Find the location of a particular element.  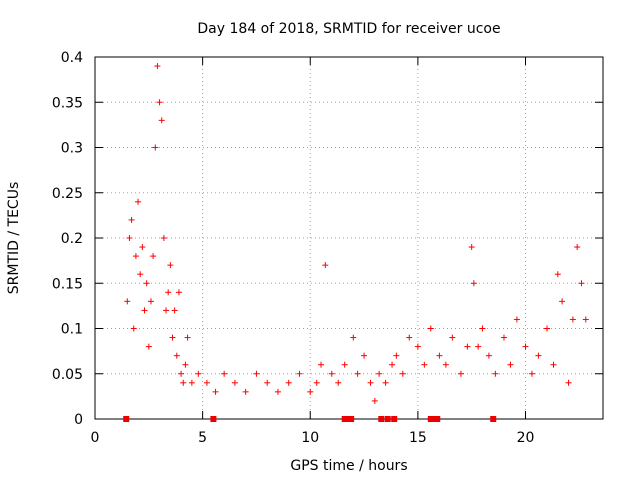

y-tick-label: 0.1 is located at coordinates (72, 330).